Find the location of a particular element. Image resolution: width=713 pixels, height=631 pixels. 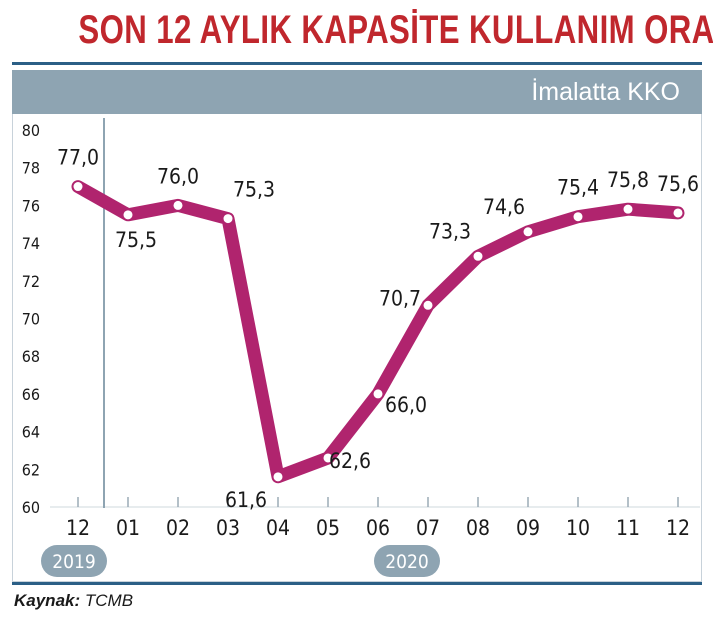

data-label: 75,4 is located at coordinates (578, 188).